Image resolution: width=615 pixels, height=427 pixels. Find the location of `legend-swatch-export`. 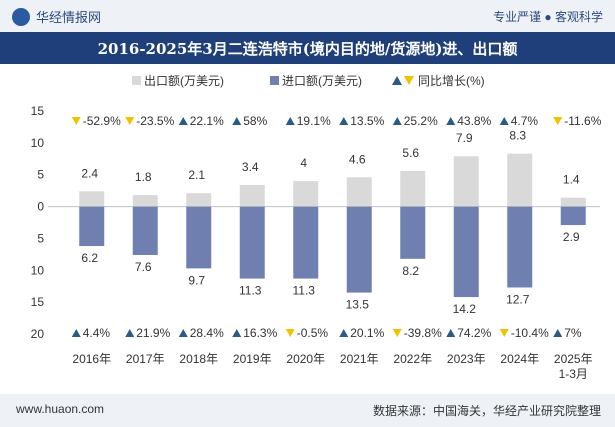

legend-swatch-export is located at coordinates (136, 80).